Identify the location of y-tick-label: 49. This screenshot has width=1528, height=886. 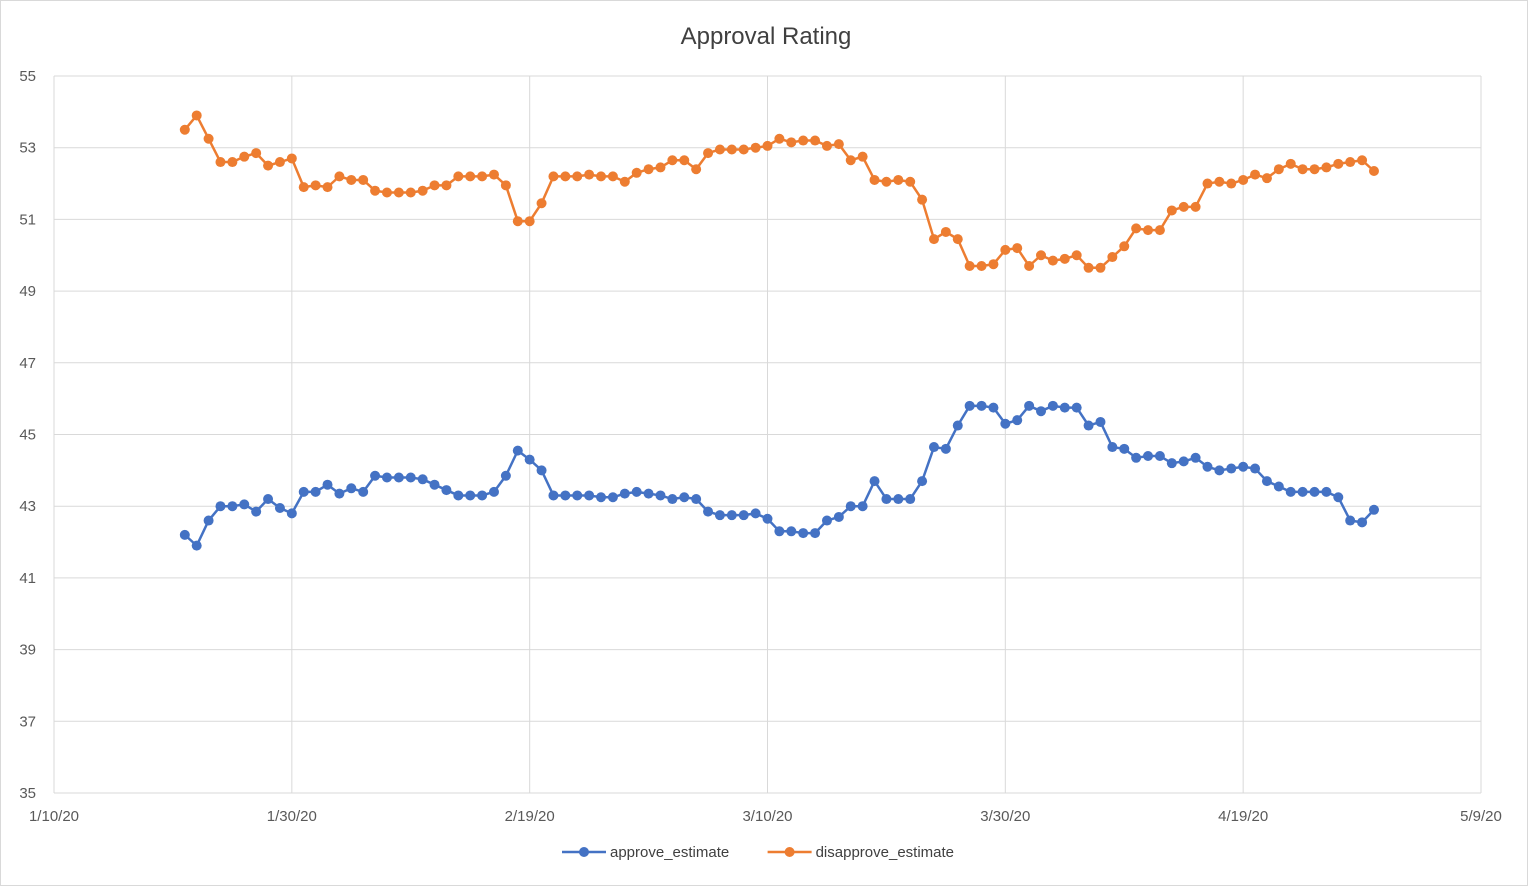
(27, 291).